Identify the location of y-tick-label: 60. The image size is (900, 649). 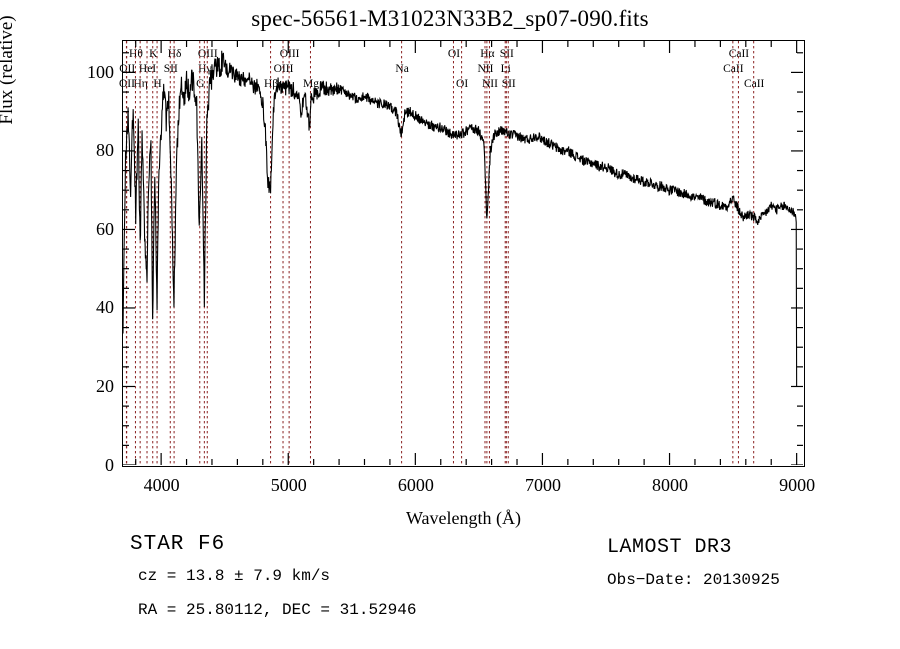
(105, 228).